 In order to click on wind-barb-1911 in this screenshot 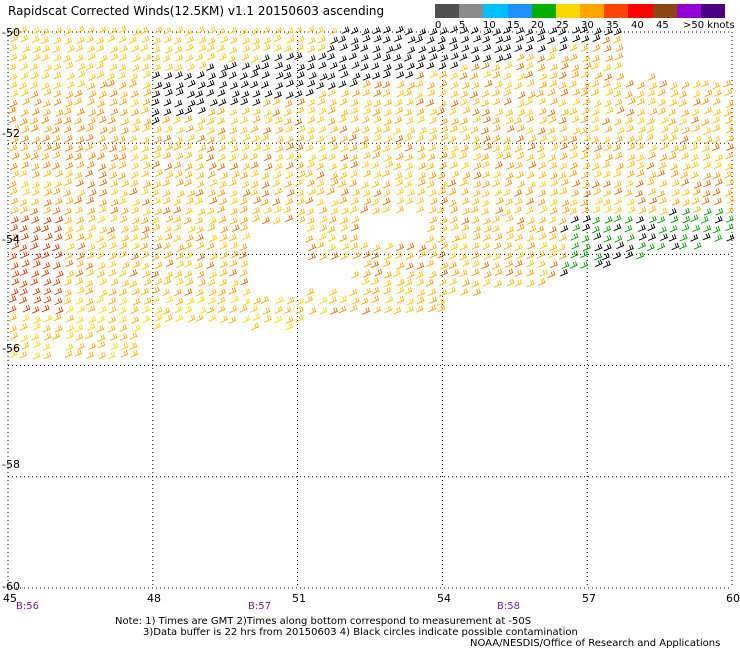, I will do `click(114, 346)`.